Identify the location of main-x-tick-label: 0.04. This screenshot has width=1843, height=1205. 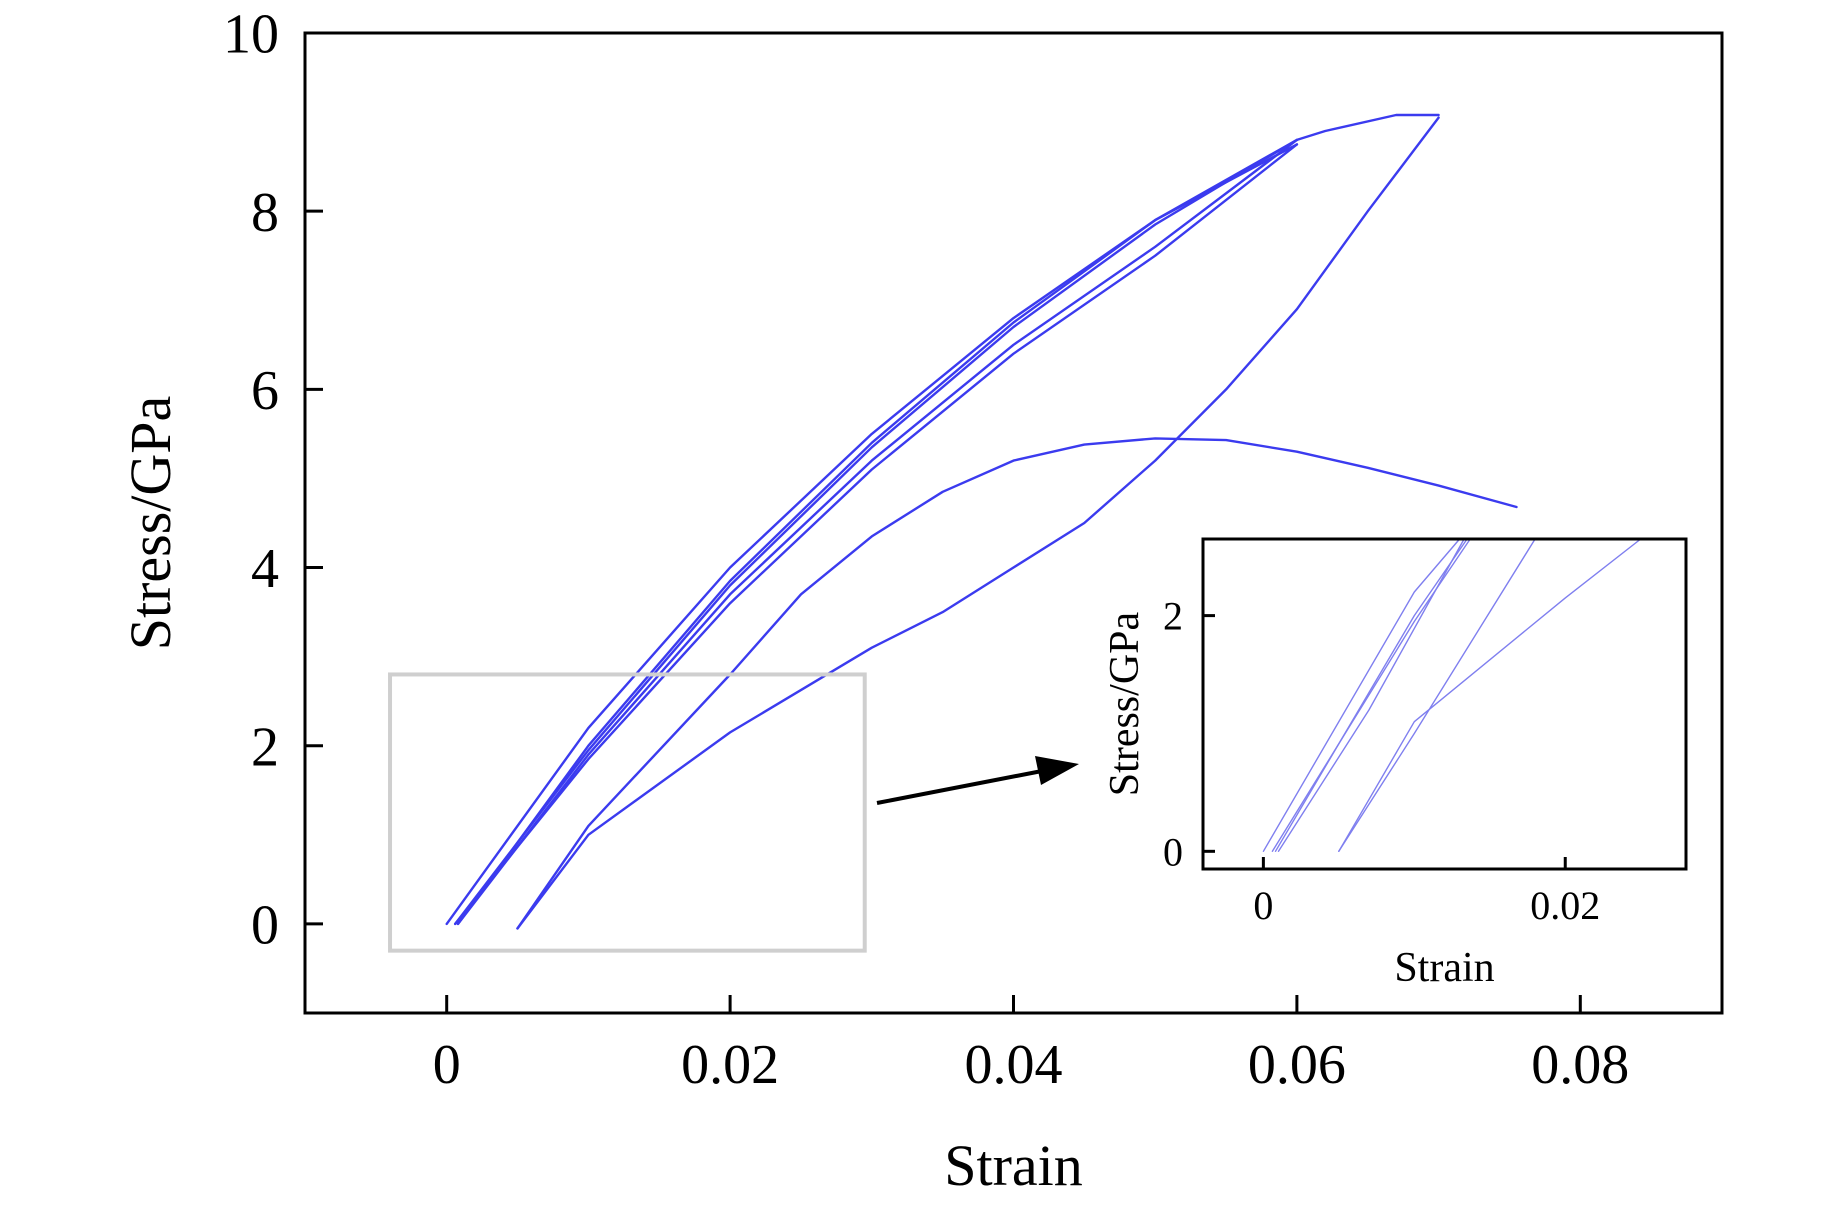
(1014, 1065).